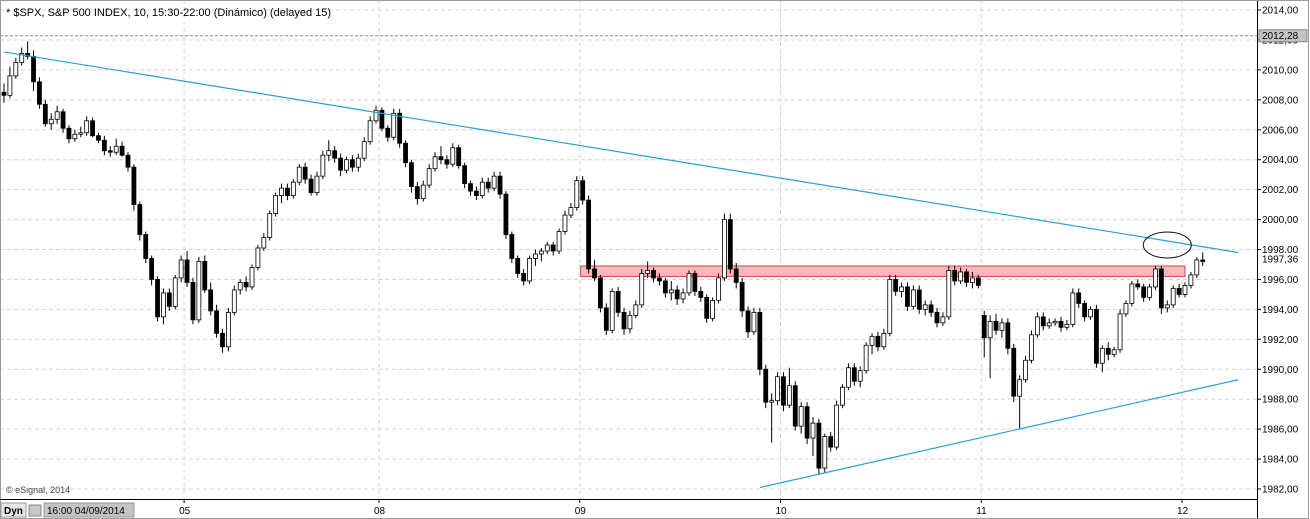 The width and height of the screenshot is (1310, 519). Describe the element at coordinates (86, 511) in the screenshot. I see `cursor-time: 16:00 04/09/2014` at that location.